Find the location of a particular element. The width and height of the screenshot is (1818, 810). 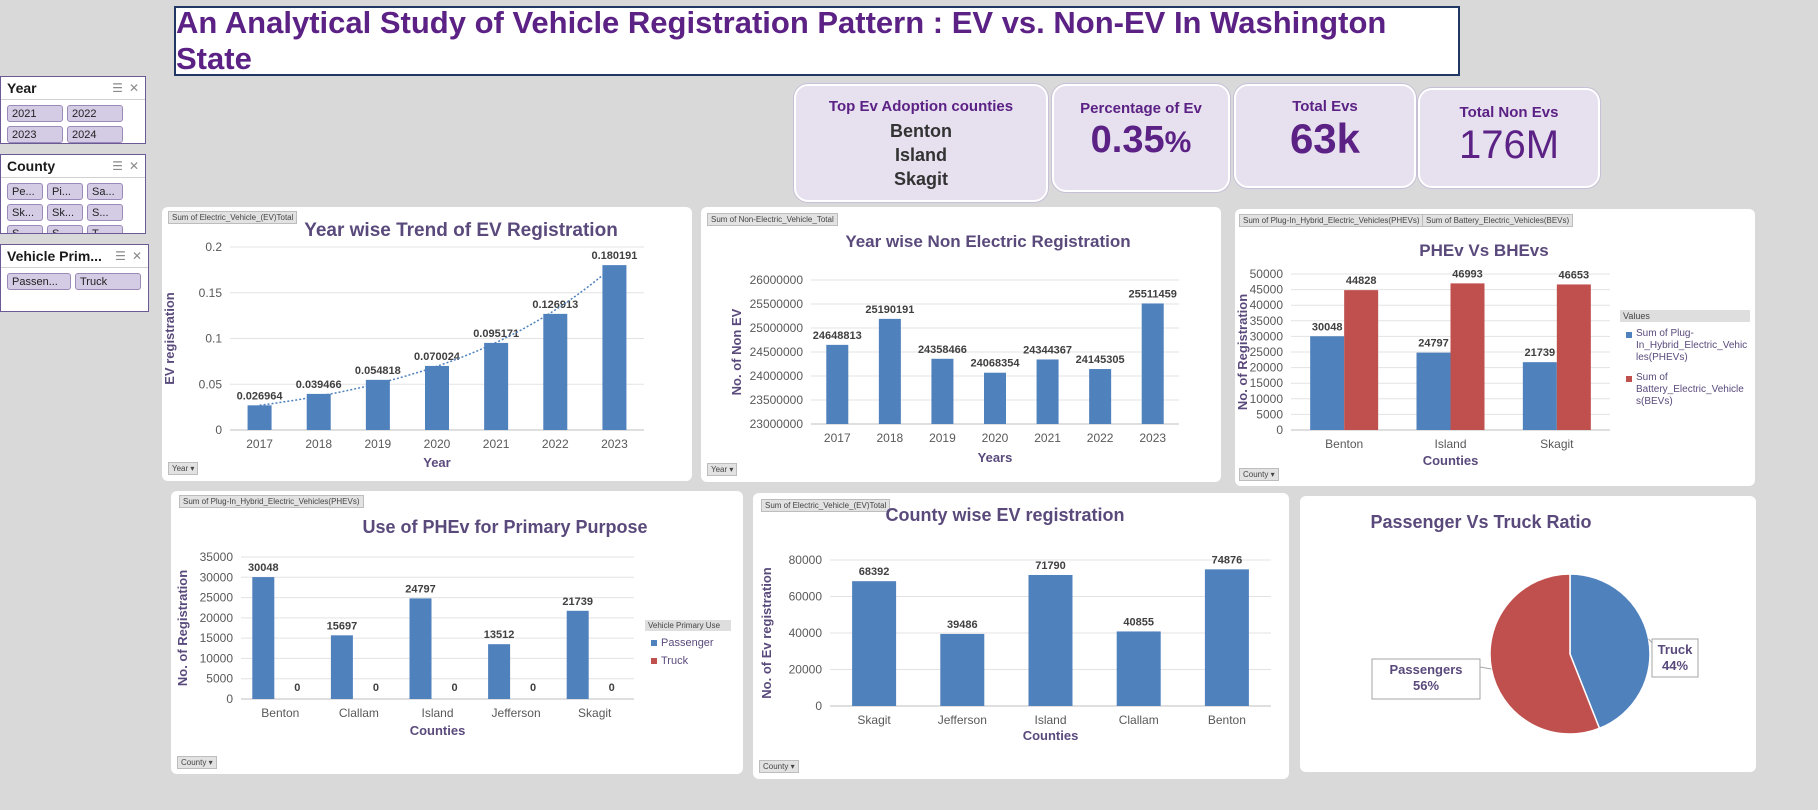

top-counties-label: Top Ev Adoption counties is located at coordinates (921, 106).